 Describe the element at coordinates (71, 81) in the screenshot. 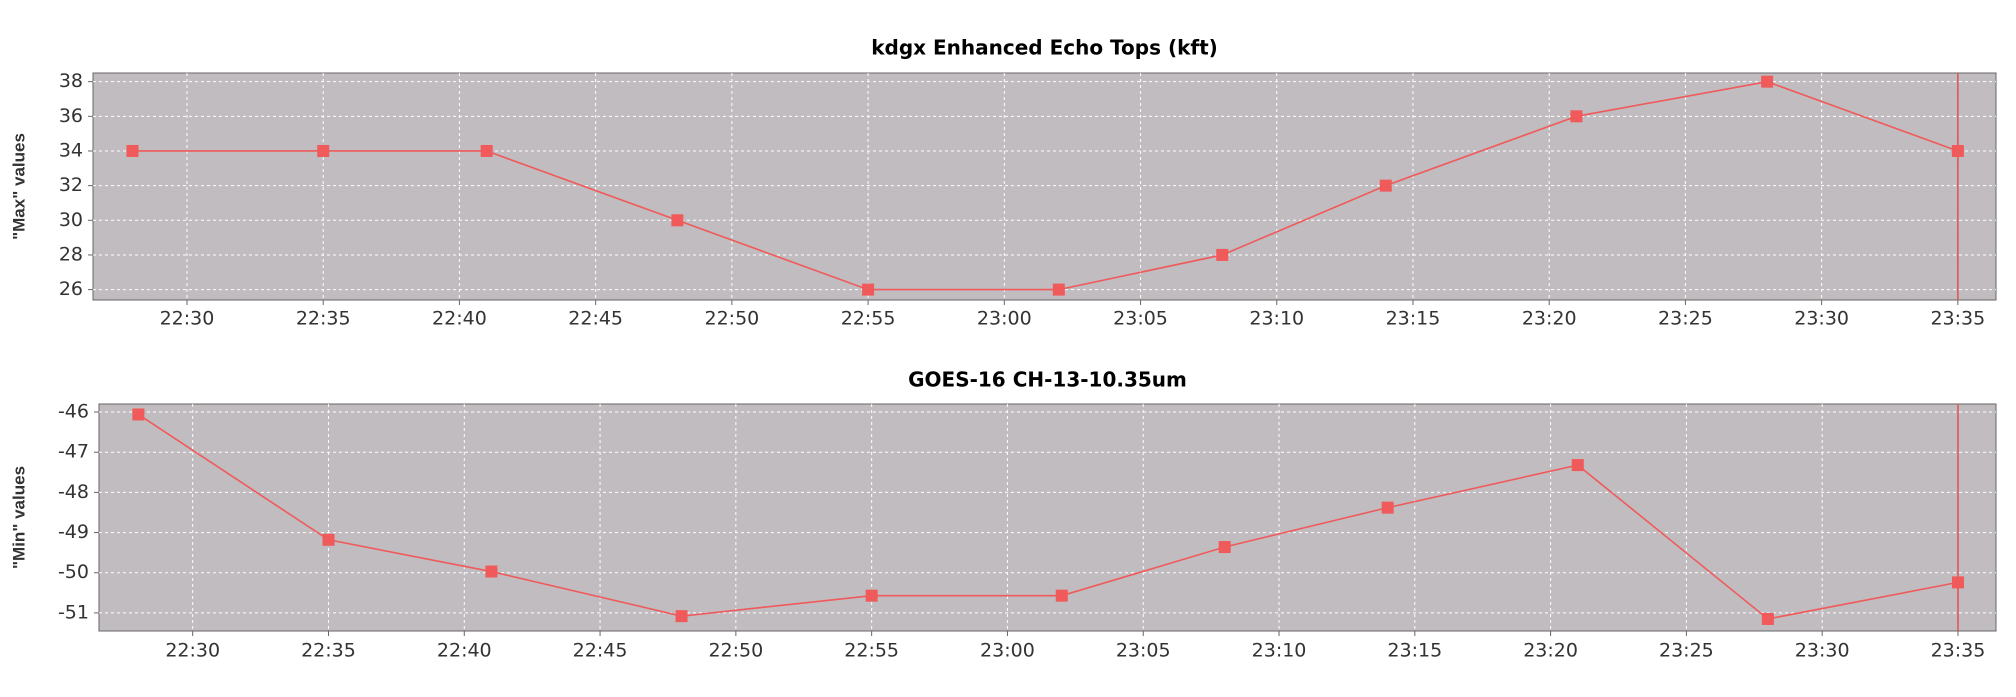

I see `y-tick-label: 38` at that location.